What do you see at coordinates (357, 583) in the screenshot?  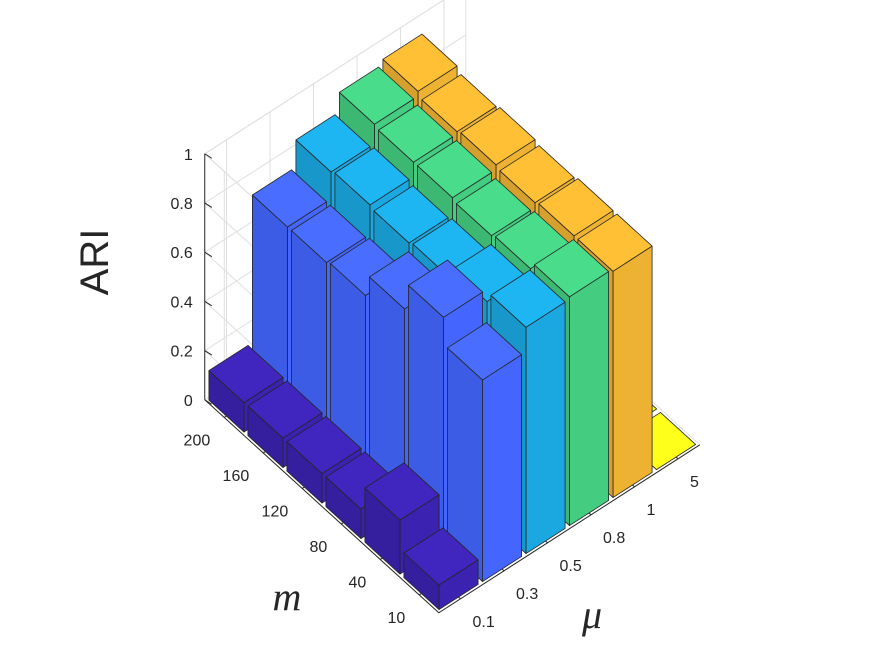 I see `m-tick-label: 40` at bounding box center [357, 583].